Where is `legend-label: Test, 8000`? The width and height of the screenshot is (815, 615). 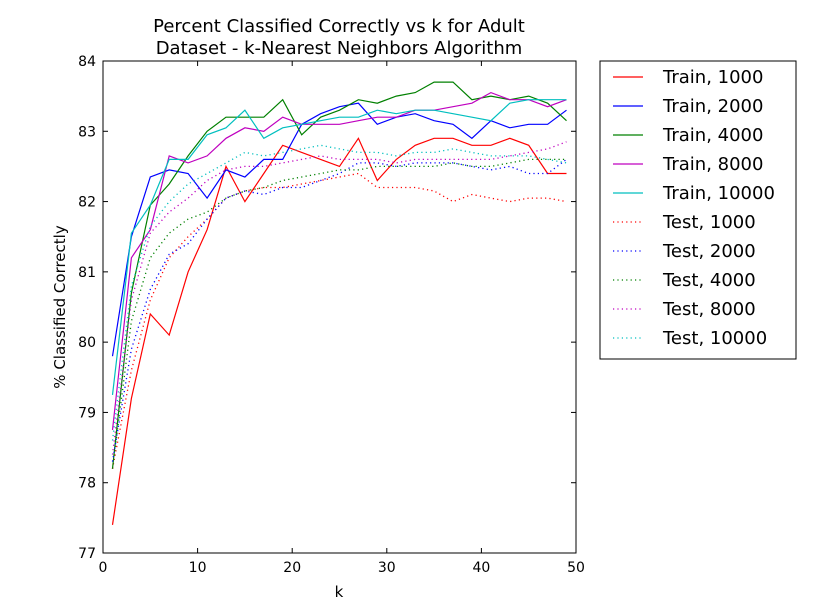
legend-label: Test, 8000 is located at coordinates (709, 309).